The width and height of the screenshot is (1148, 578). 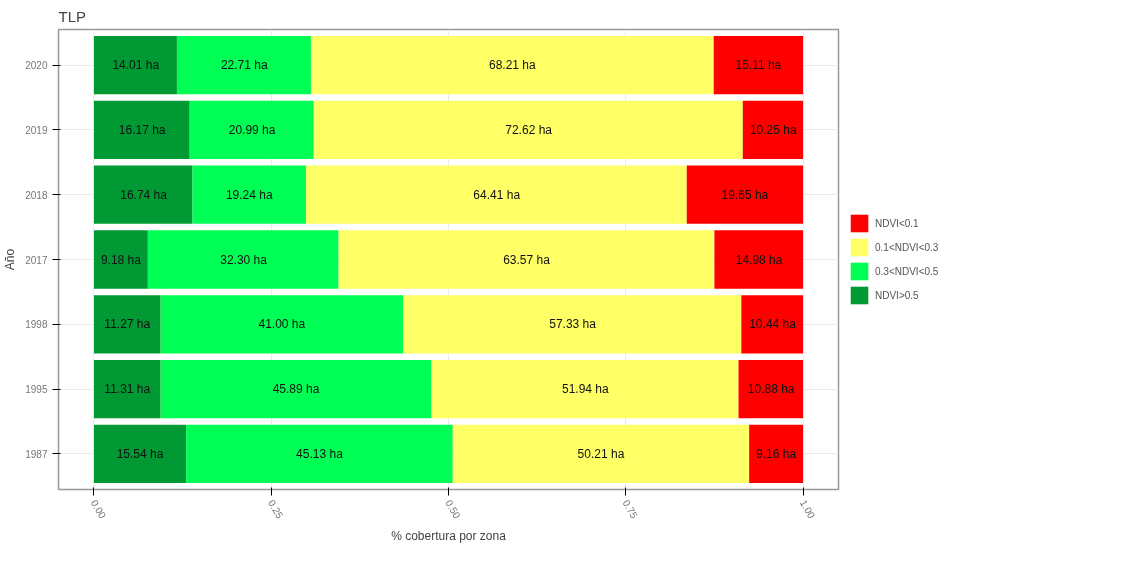 I want to click on legend-label: NDVI<0.1, so click(x=897, y=223).